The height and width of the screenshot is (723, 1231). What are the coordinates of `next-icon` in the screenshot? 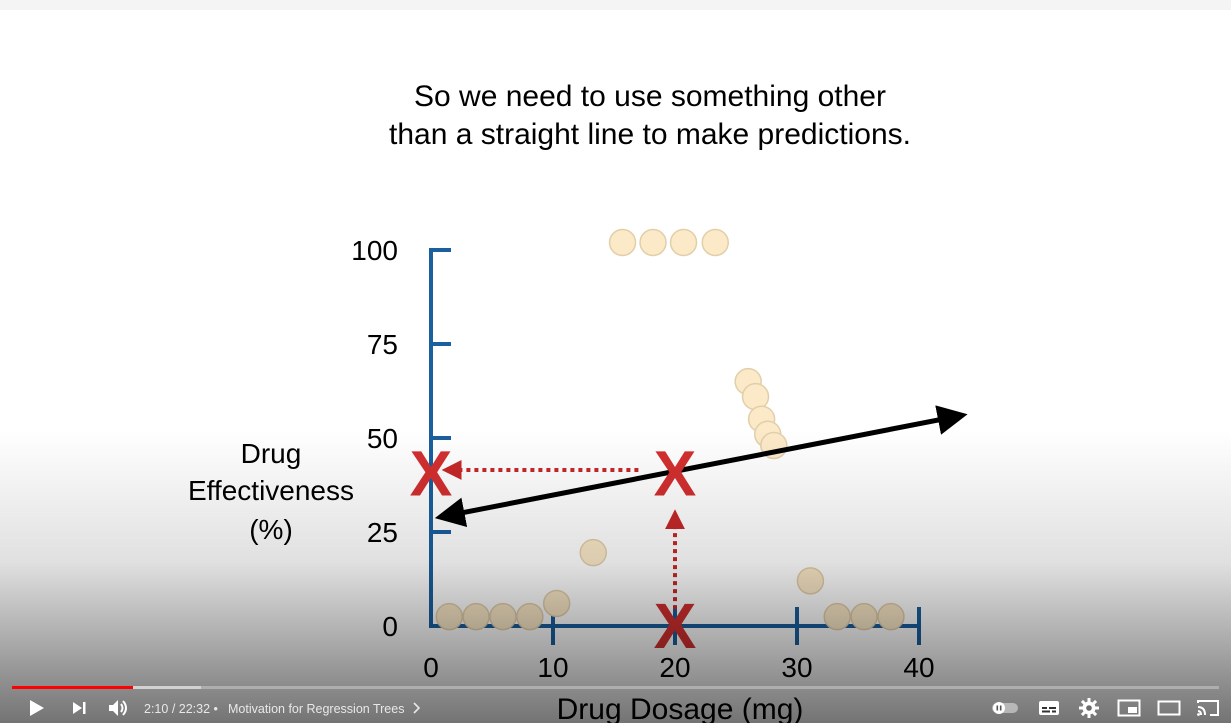 It's located at (79, 708).